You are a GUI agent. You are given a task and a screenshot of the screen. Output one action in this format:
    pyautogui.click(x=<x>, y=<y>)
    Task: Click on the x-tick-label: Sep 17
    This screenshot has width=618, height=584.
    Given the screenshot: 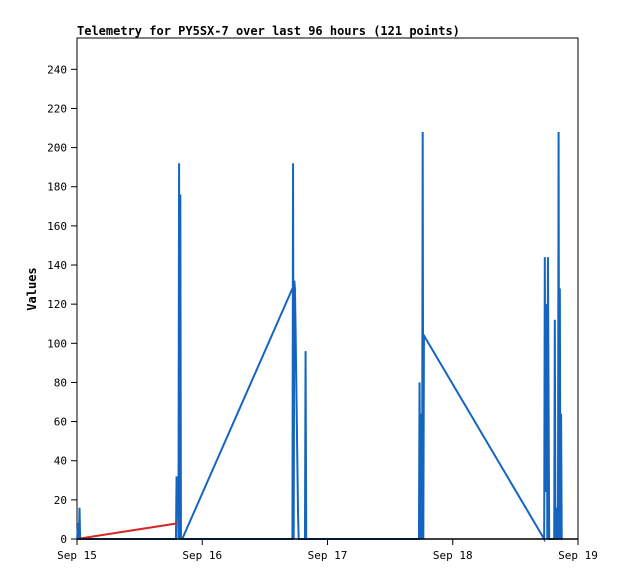 What is the action you would take?
    pyautogui.click(x=328, y=555)
    